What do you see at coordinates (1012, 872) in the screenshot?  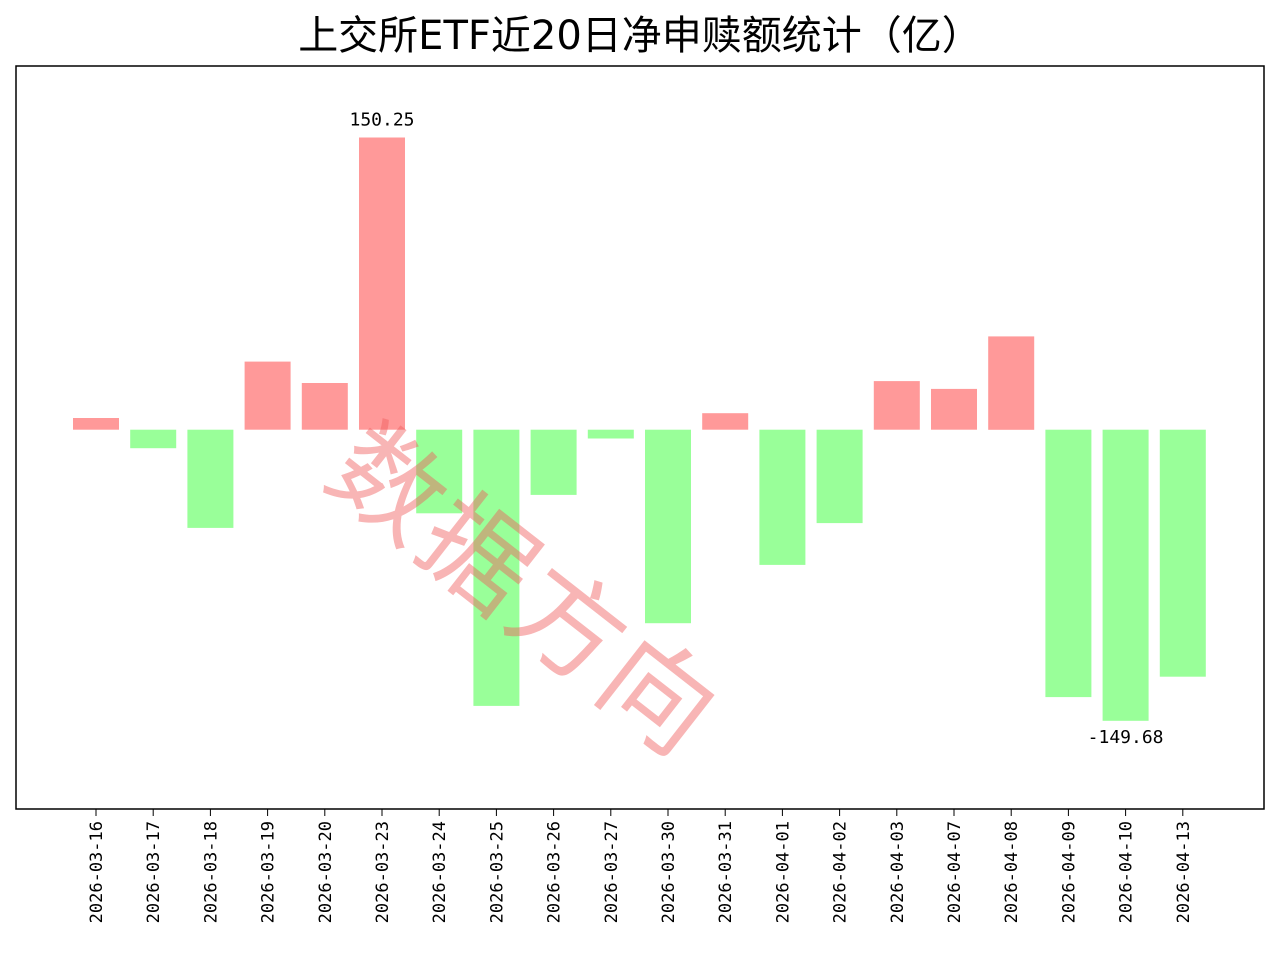 I see `x-tick-label: 2026-04-08` at bounding box center [1012, 872].